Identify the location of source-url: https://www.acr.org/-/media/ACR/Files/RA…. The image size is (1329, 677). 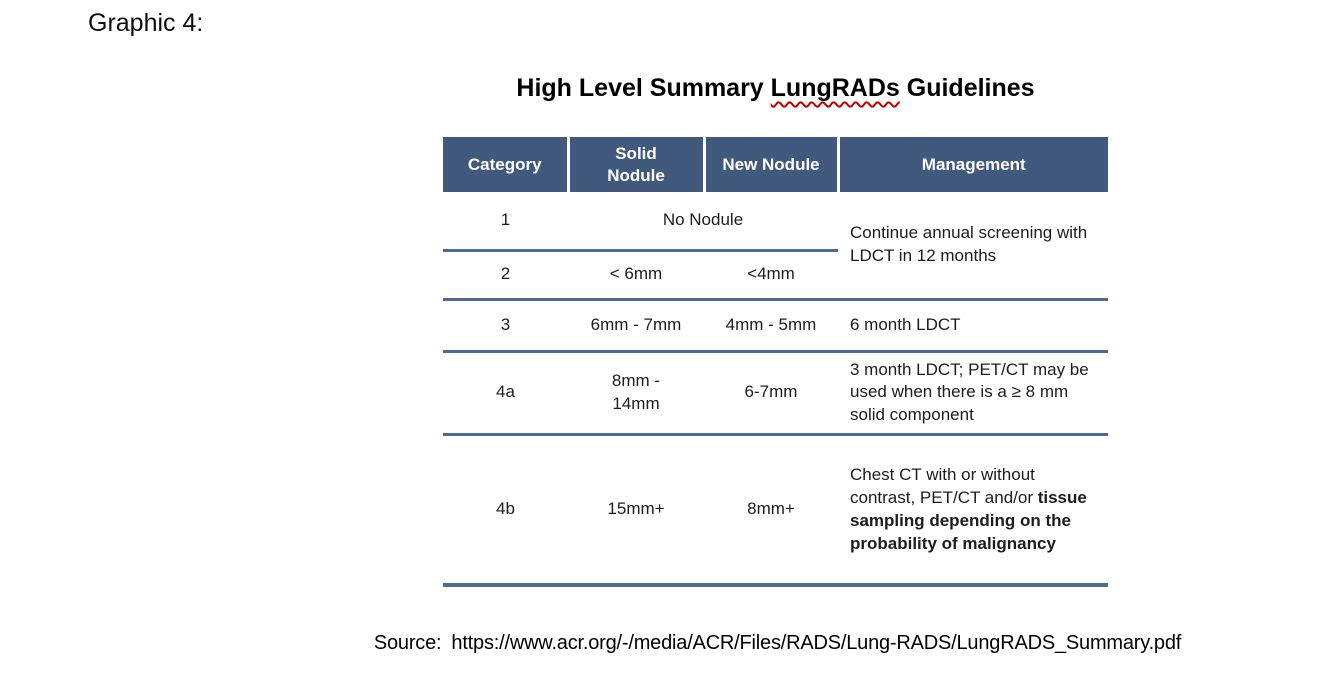
(816, 643).